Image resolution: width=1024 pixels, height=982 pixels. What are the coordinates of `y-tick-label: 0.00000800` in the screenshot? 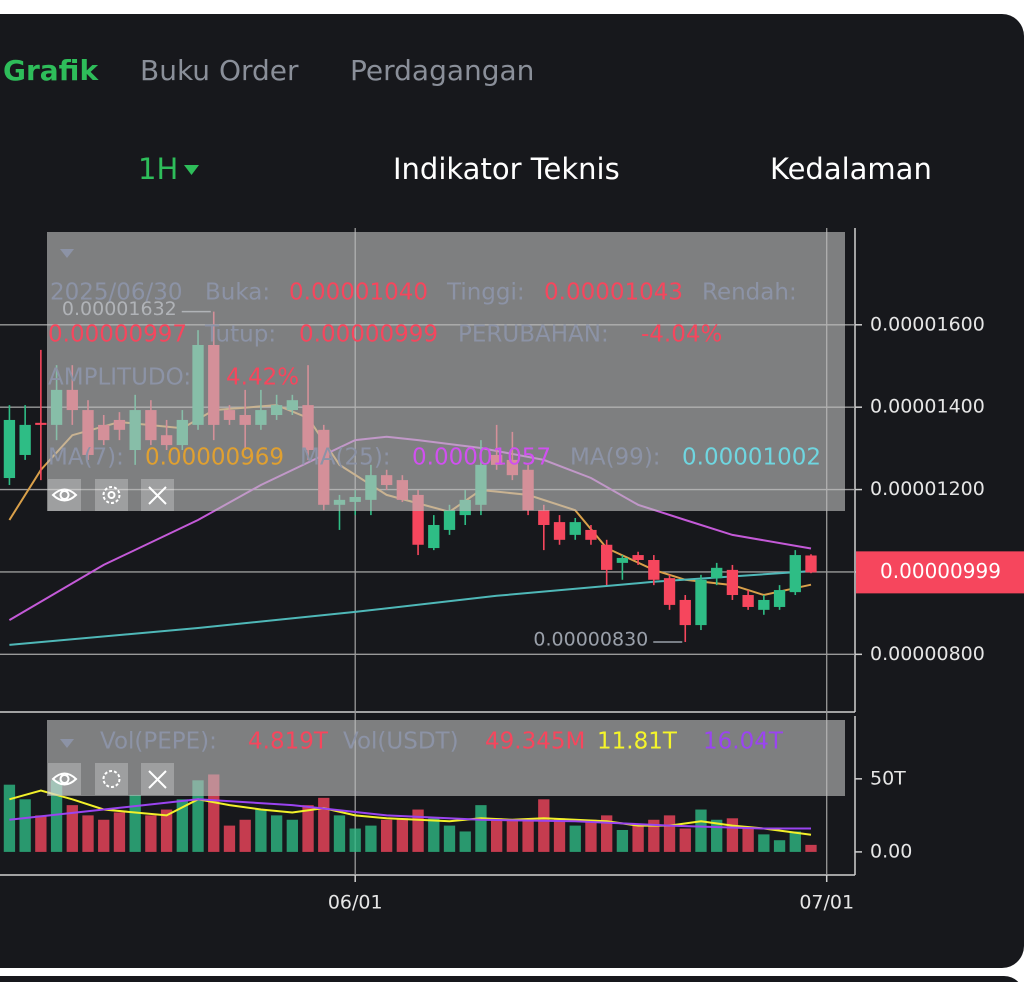 It's located at (927, 654).